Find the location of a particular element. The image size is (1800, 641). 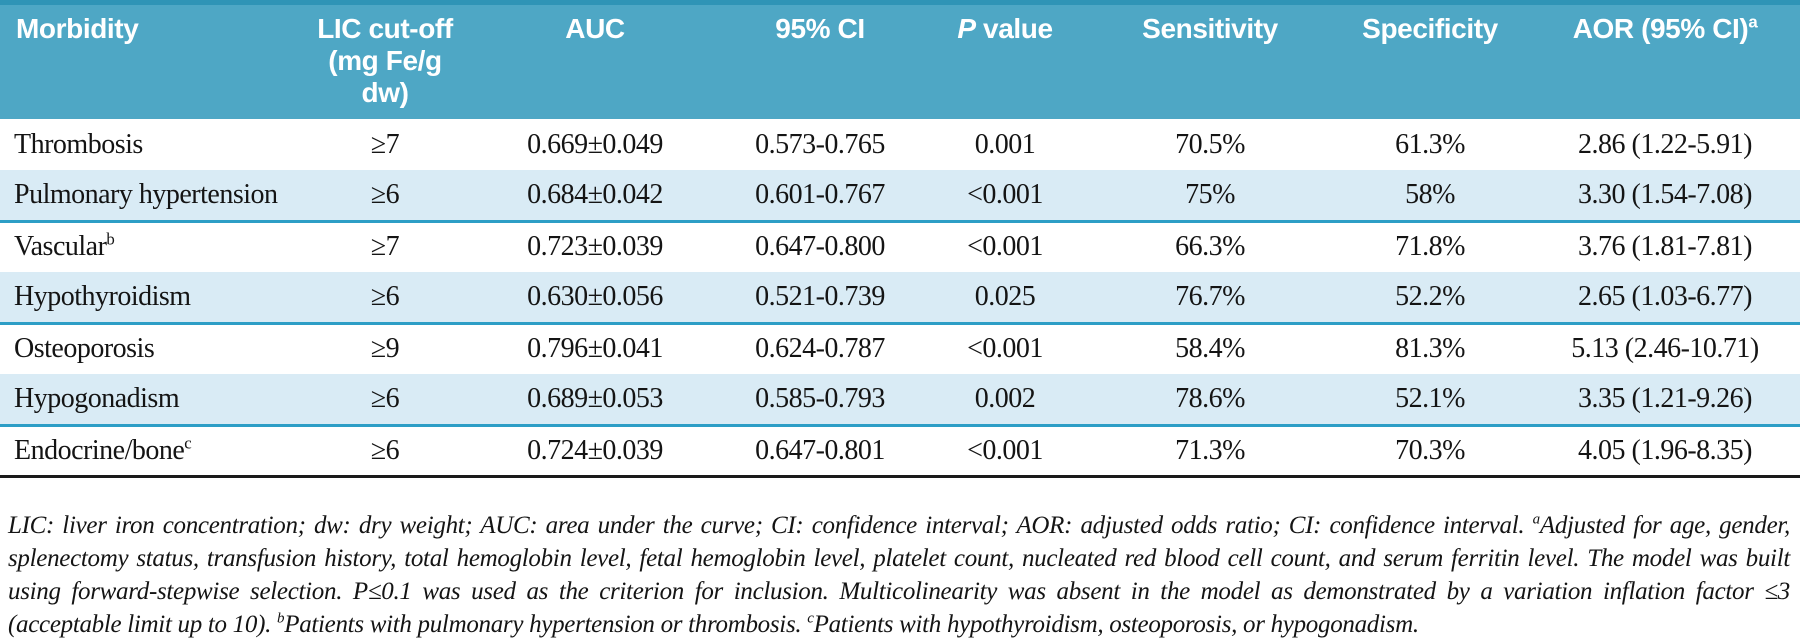

cell-sensitivity: 70.5% is located at coordinates (1210, 144).